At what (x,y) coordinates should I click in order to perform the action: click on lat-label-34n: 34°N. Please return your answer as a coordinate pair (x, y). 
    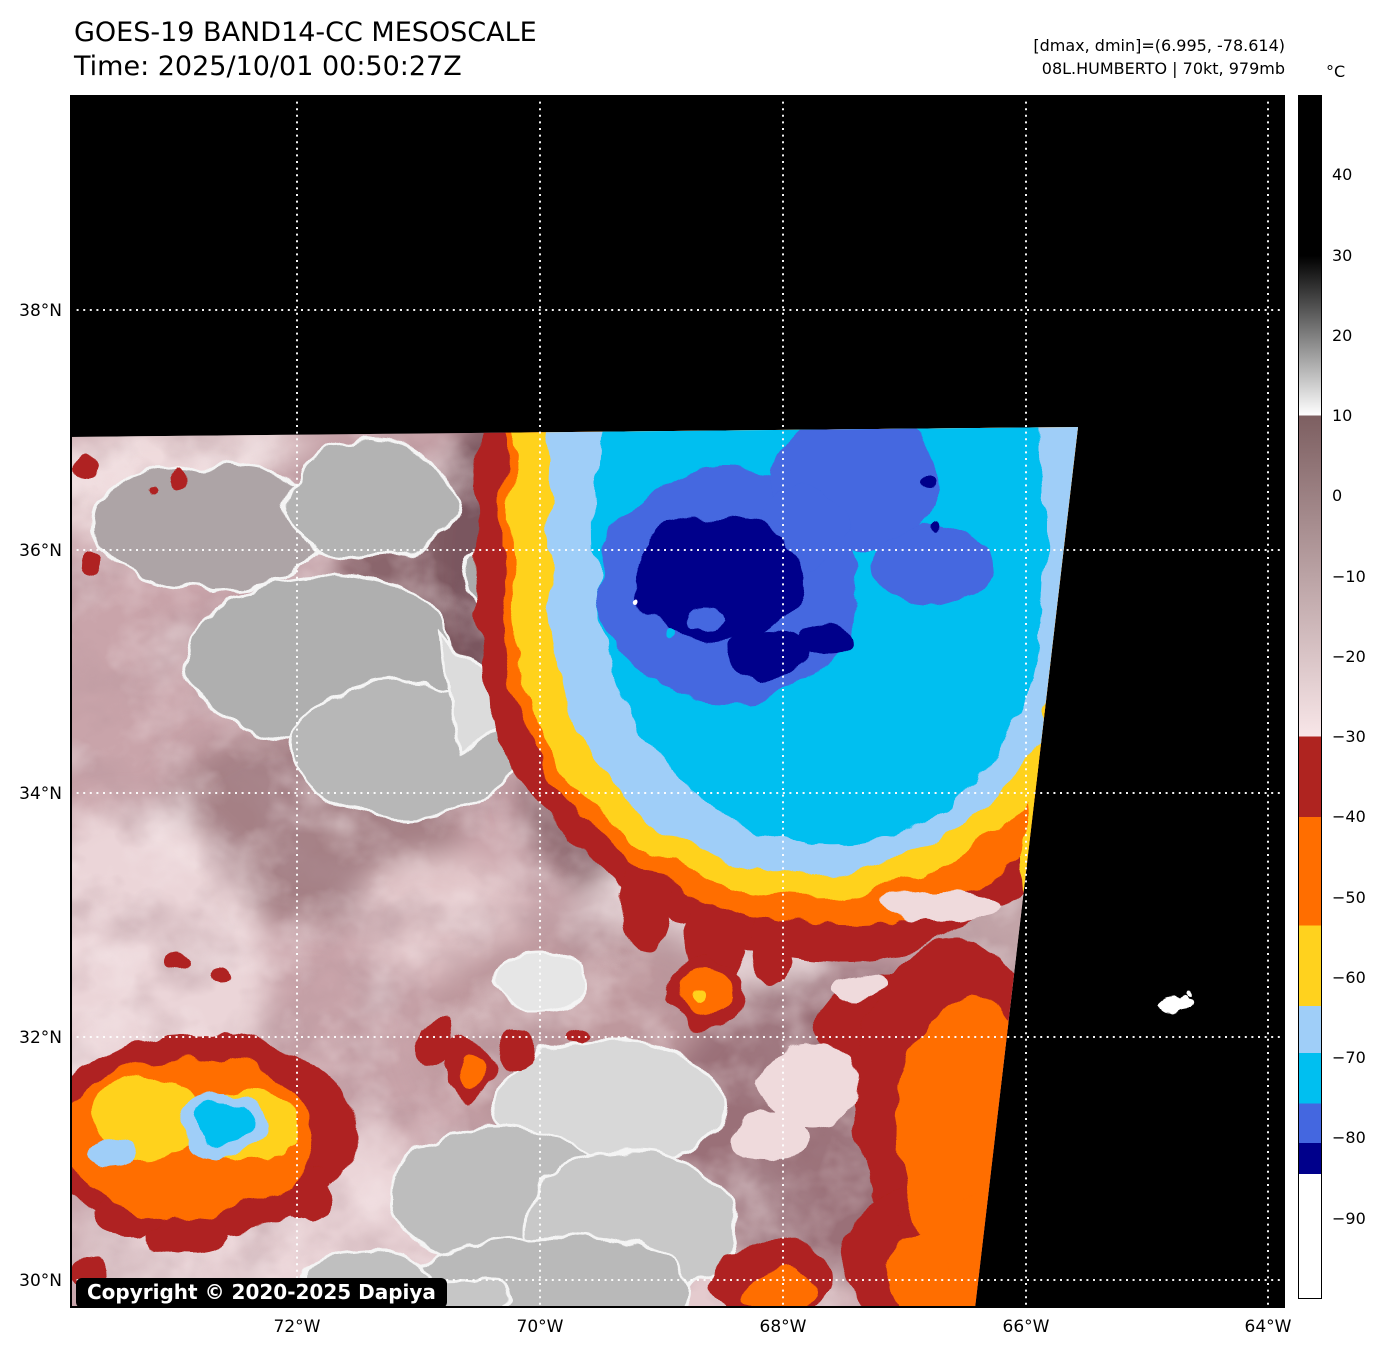
    Looking at the image, I should click on (40, 794).